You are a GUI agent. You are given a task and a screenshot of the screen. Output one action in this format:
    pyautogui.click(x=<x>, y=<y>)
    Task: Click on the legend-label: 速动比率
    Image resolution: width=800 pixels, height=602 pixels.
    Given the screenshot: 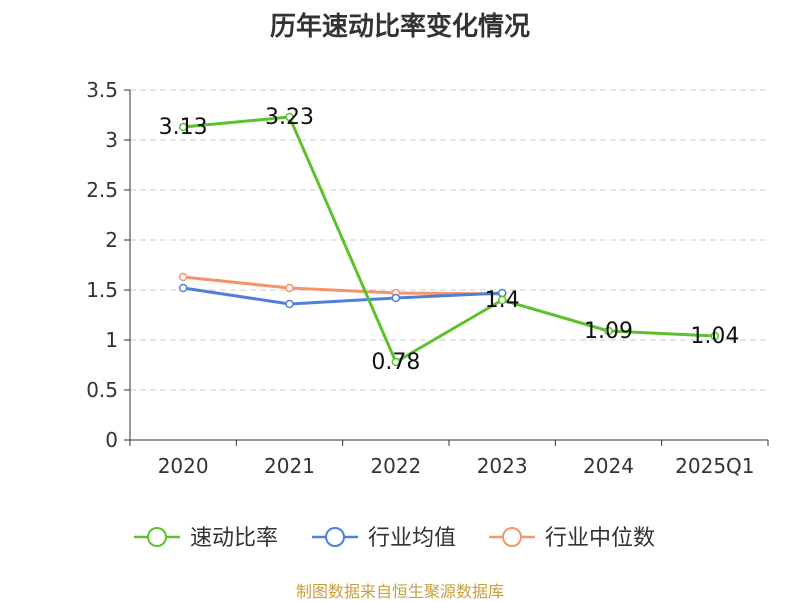 What is the action you would take?
    pyautogui.click(x=234, y=538)
    